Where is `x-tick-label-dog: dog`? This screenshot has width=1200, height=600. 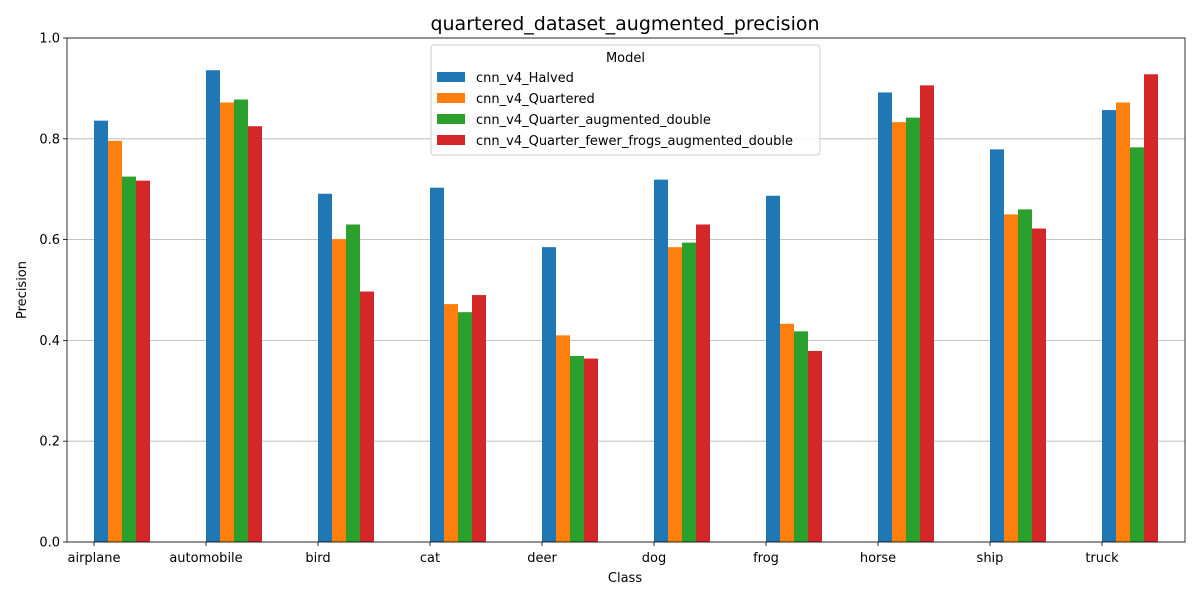 x-tick-label-dog: dog is located at coordinates (654, 558).